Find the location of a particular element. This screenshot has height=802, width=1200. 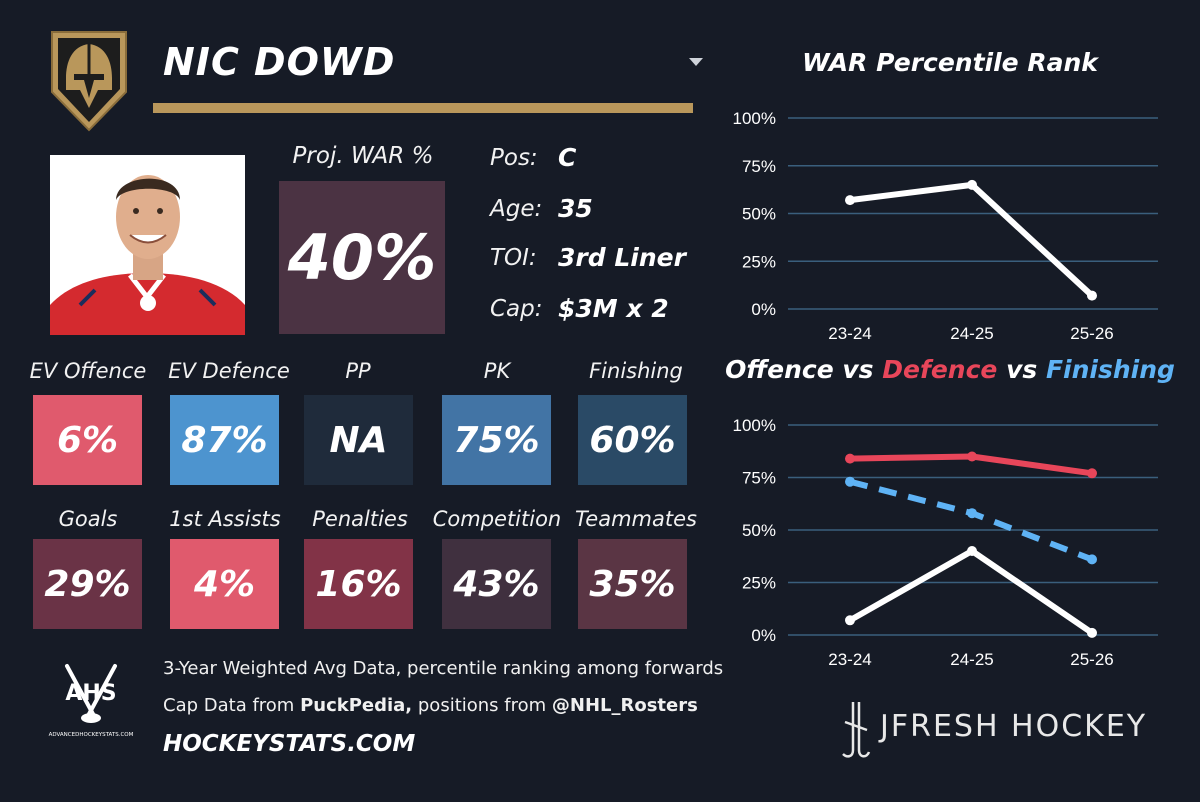

chart2-title-defence: Defence is located at coordinates (940, 369).